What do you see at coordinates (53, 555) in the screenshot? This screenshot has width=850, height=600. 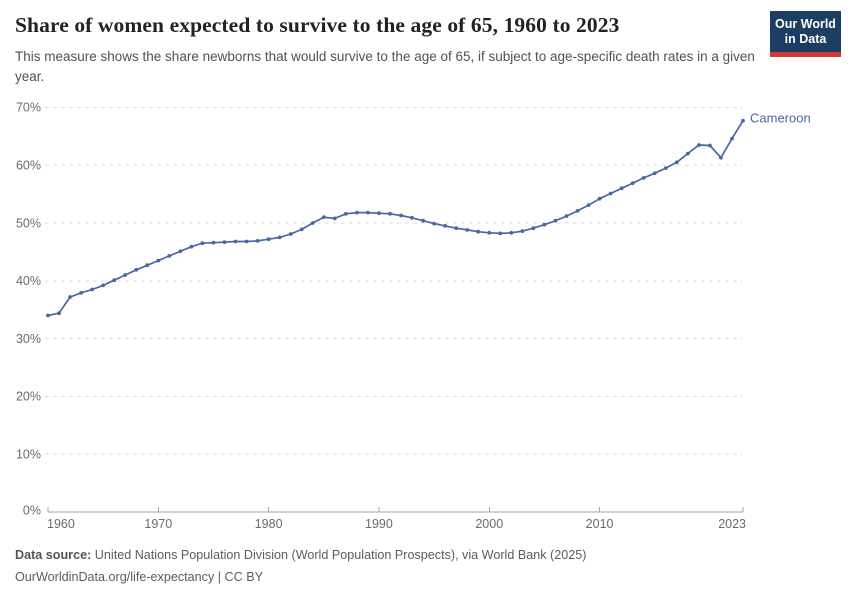 I see `data-source-label: Data source:` at bounding box center [53, 555].